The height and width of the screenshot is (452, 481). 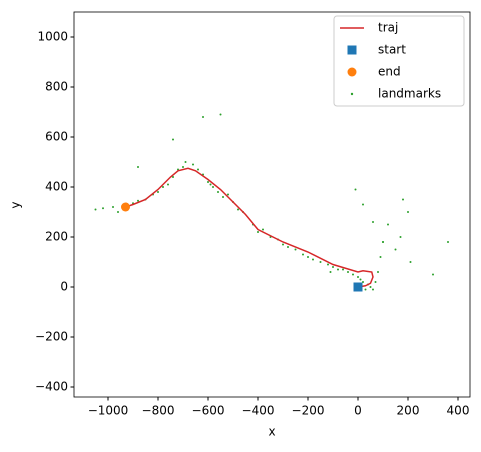 What do you see at coordinates (271, 432) in the screenshot?
I see `x-axis-label: x` at bounding box center [271, 432].